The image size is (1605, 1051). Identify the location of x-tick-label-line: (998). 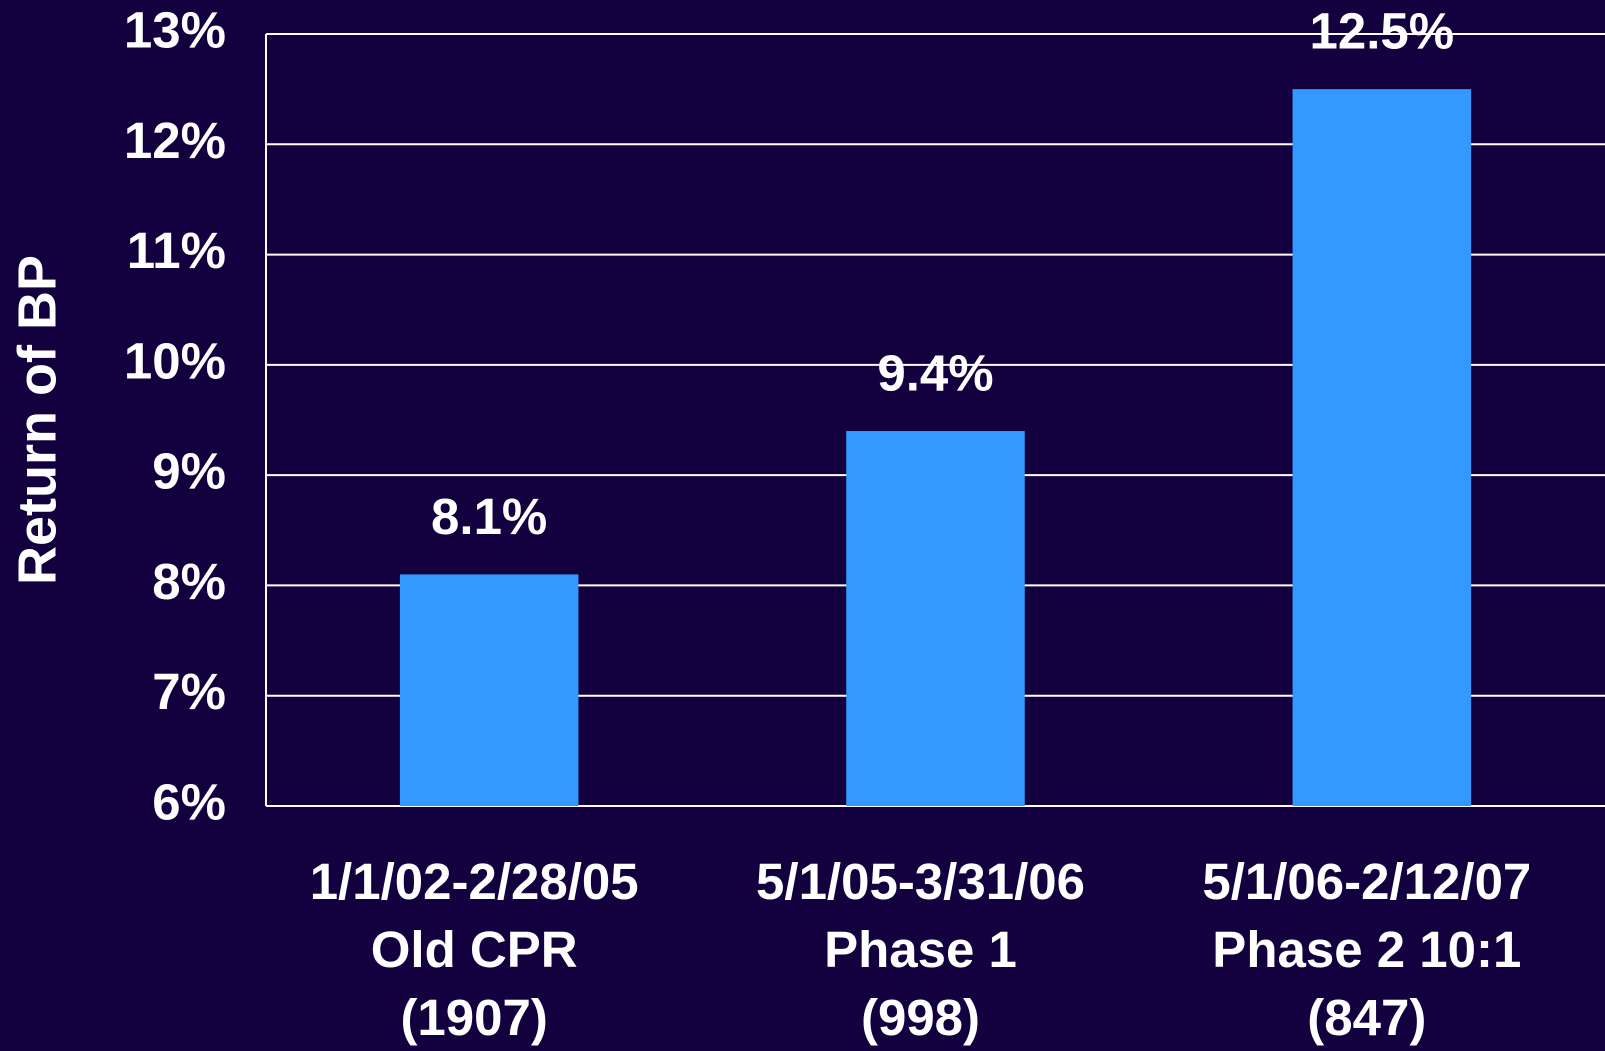
(920, 1017).